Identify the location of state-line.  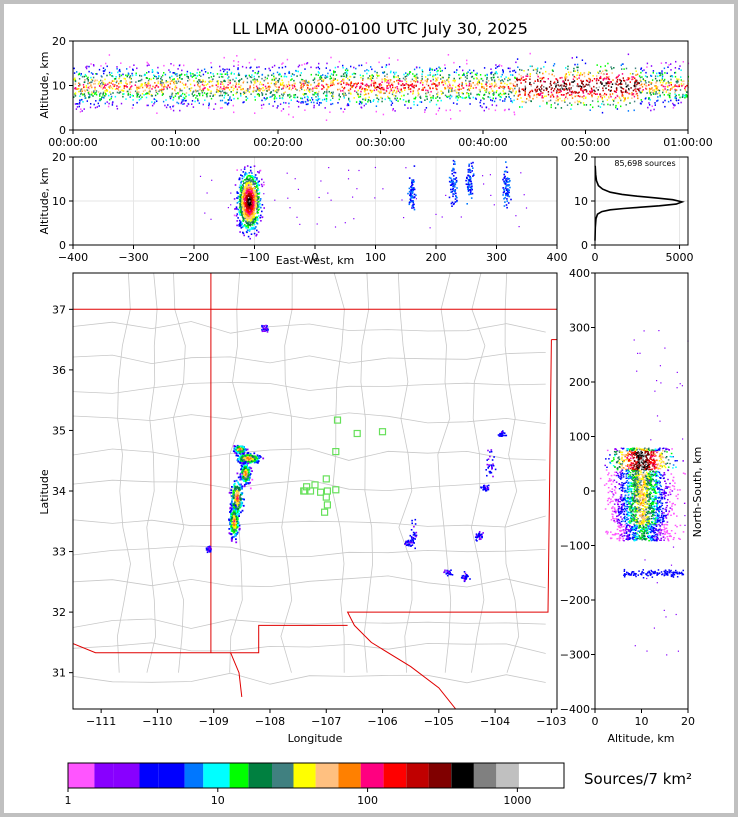
(236, 674).